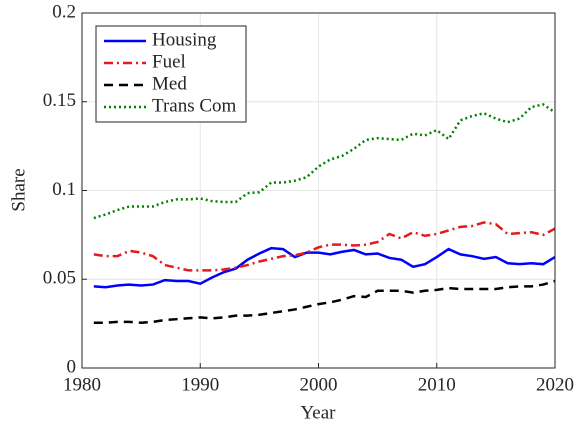  I want to click on x-tick-label: 2000, so click(319, 384).